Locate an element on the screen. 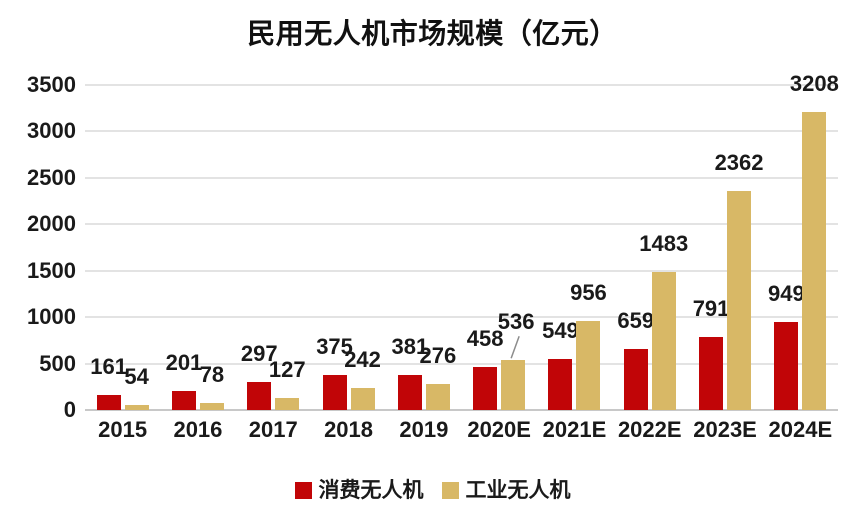 This screenshot has height=526, width=865. legend-label: 消费无人机 is located at coordinates (371, 490).